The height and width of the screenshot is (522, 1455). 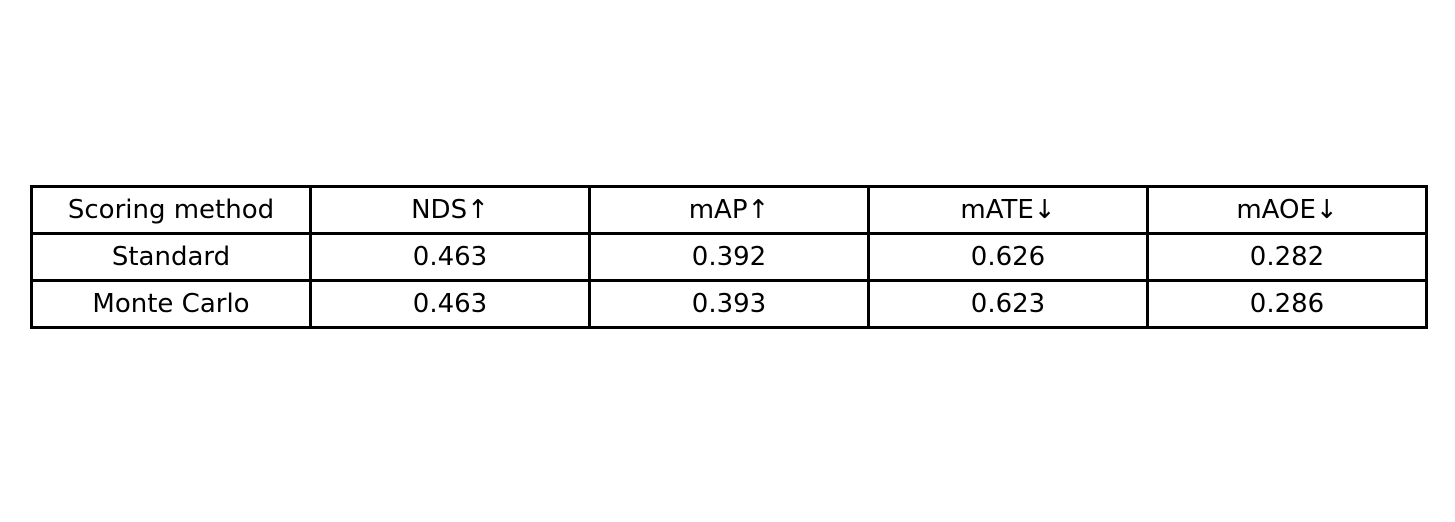 What do you see at coordinates (1008, 257) in the screenshot?
I see `table-cell: 0.626` at bounding box center [1008, 257].